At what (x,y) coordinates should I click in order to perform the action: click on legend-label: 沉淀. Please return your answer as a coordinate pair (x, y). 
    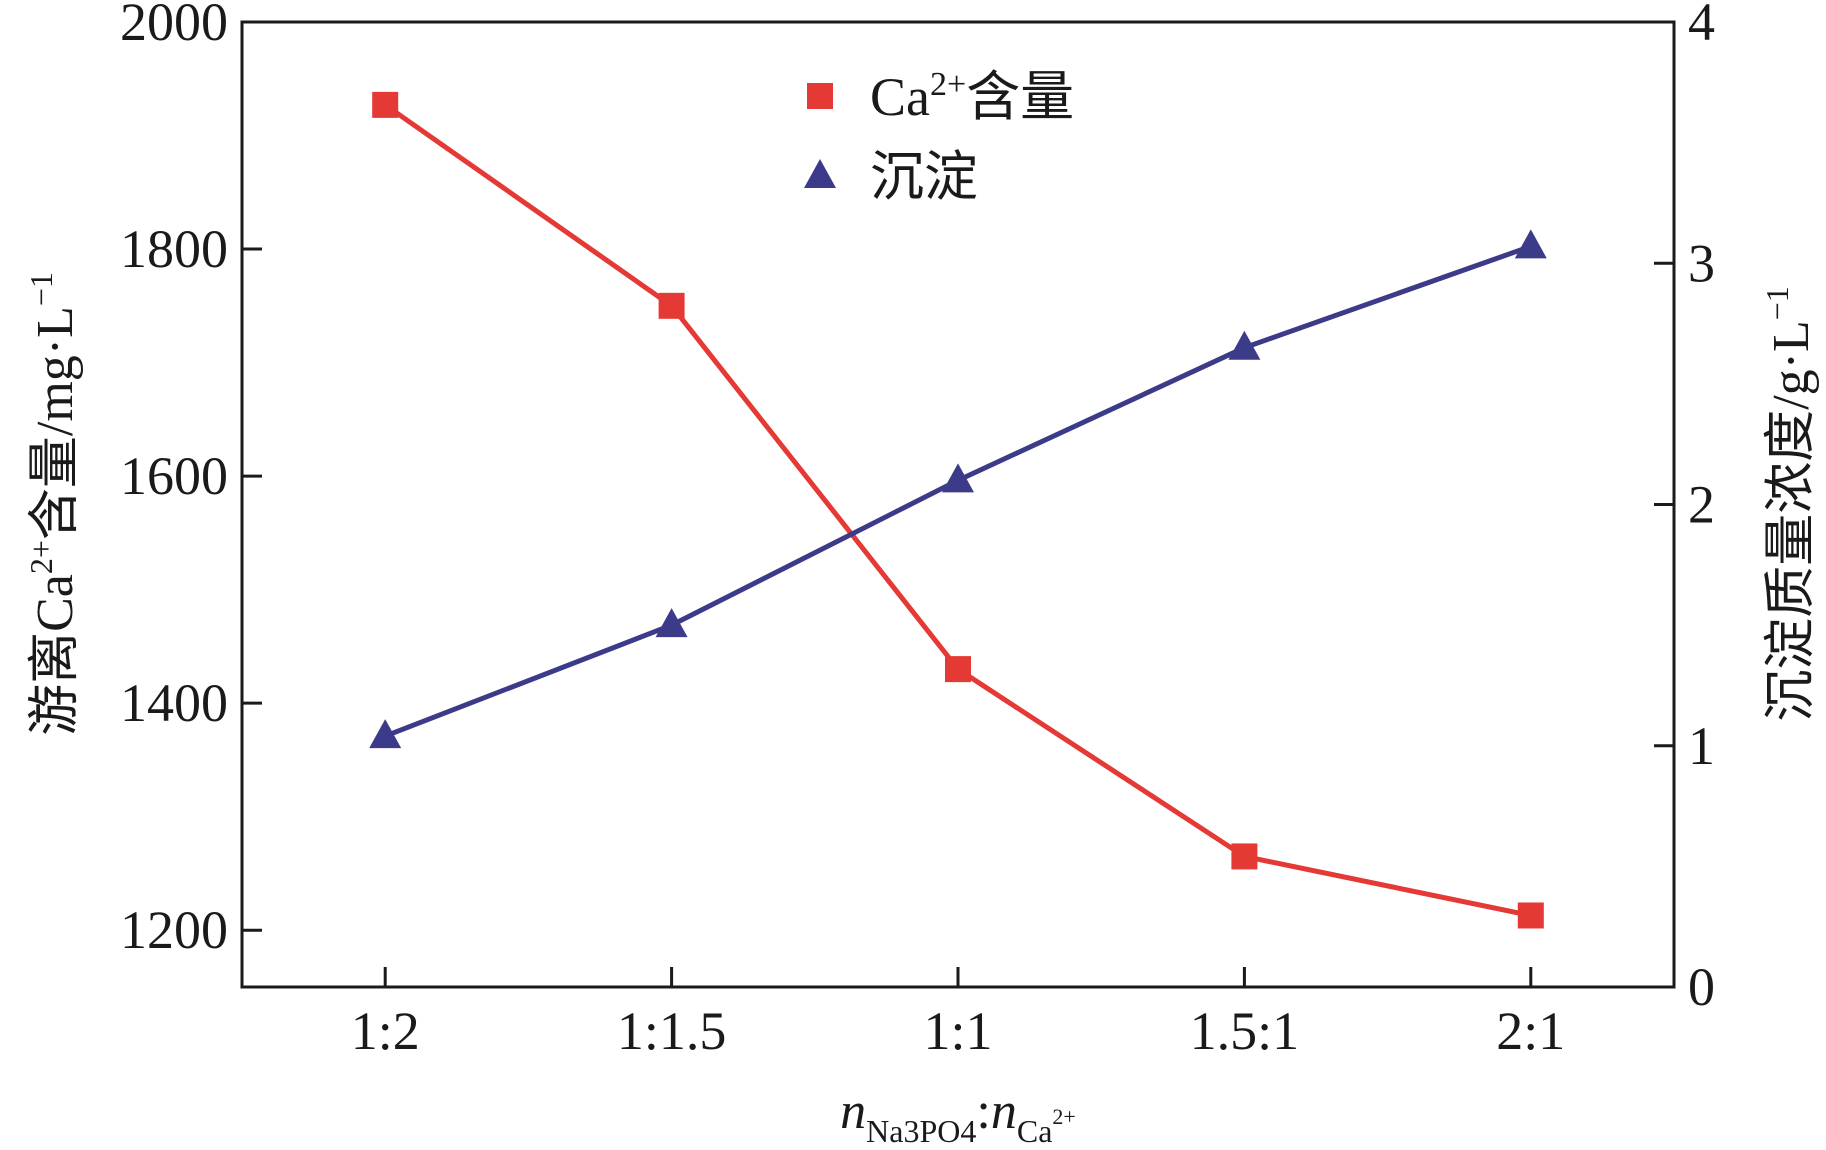
    Looking at the image, I should click on (924, 177).